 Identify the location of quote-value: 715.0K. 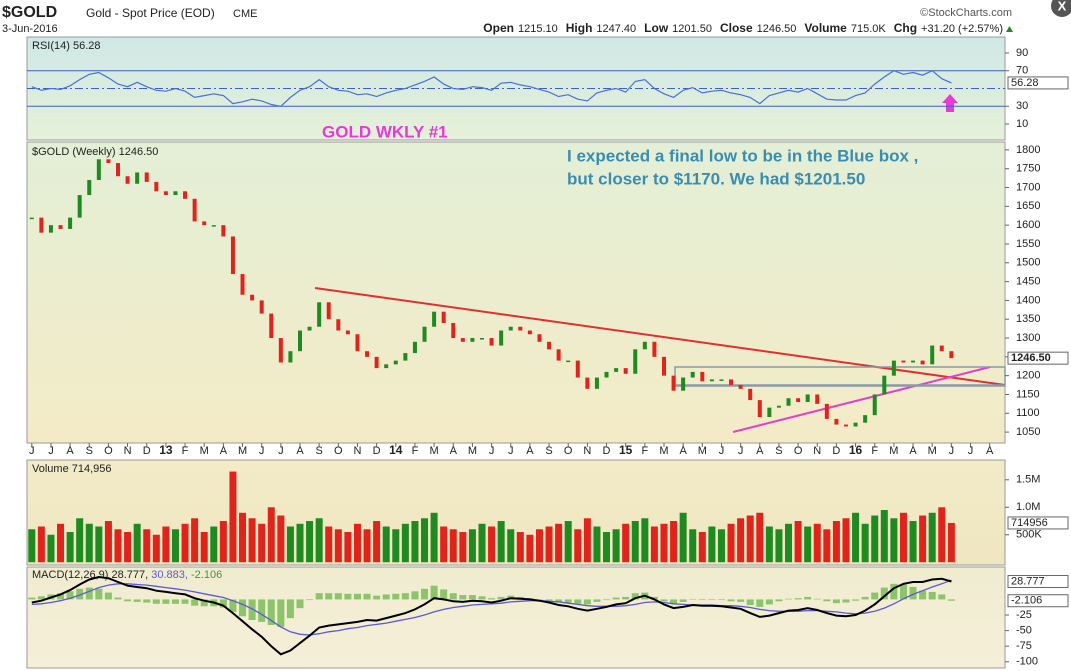
(869, 29).